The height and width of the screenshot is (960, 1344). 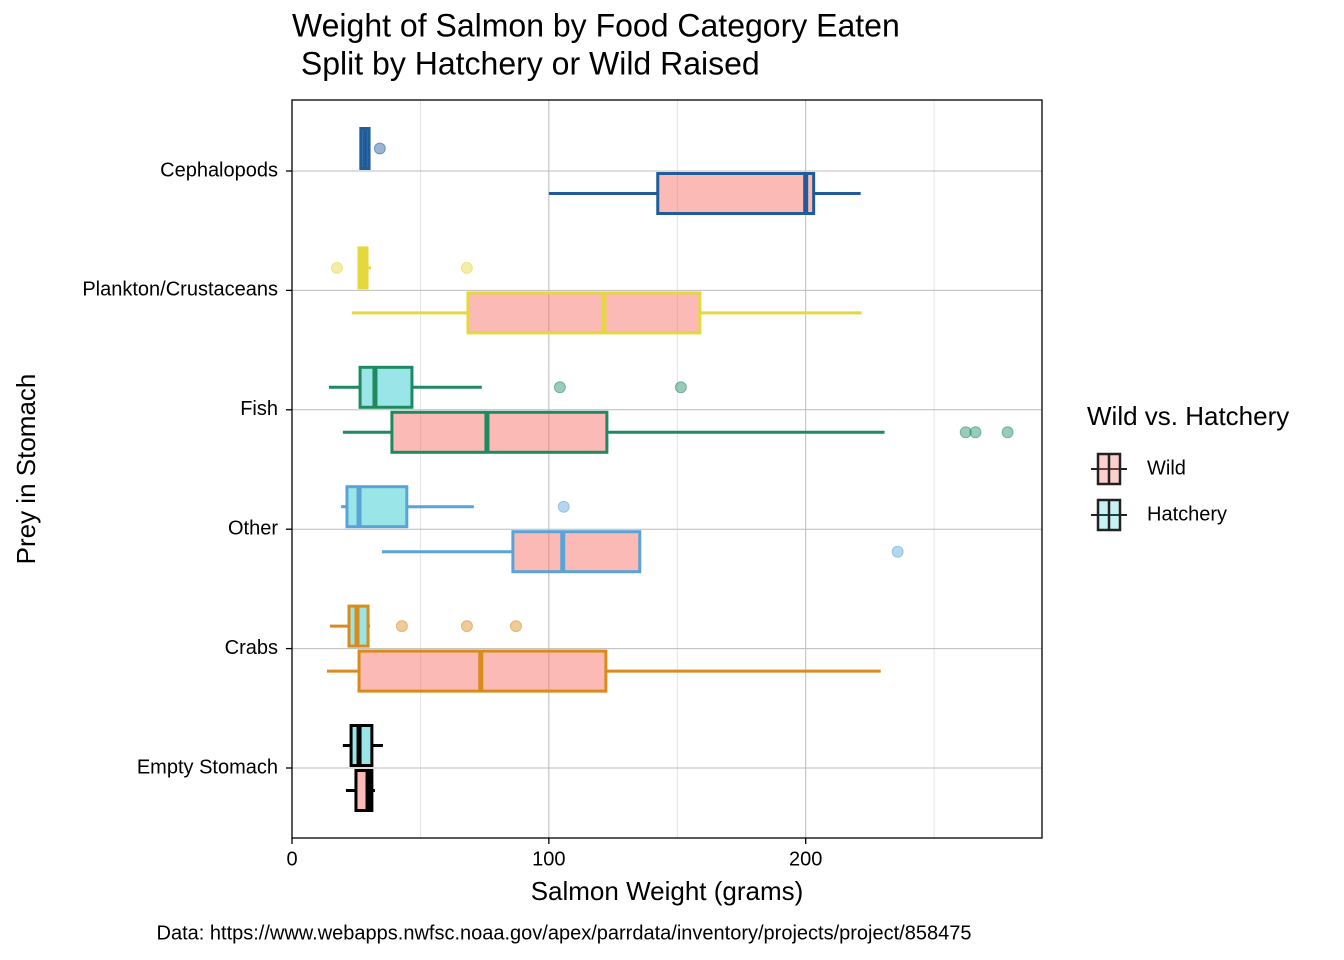 I want to click on y-axis-label: Prey in Stomach, so click(x=26, y=469).